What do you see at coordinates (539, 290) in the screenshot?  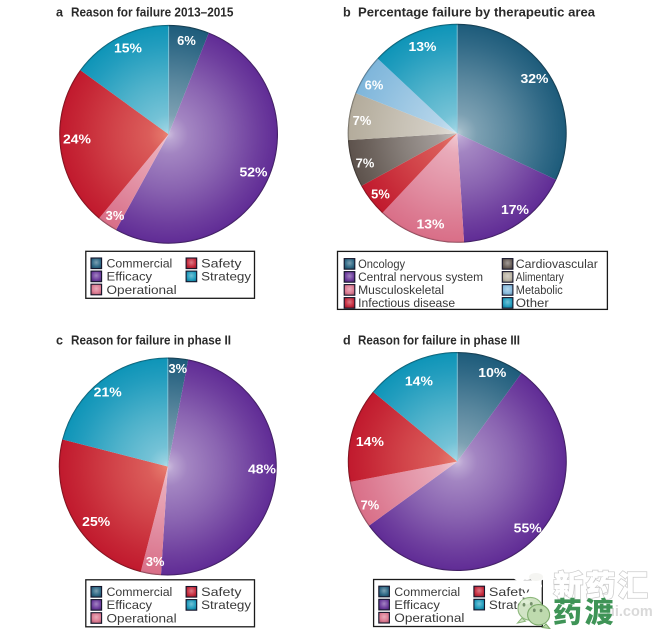 I see `svg-text: Metabolic` at bounding box center [539, 290].